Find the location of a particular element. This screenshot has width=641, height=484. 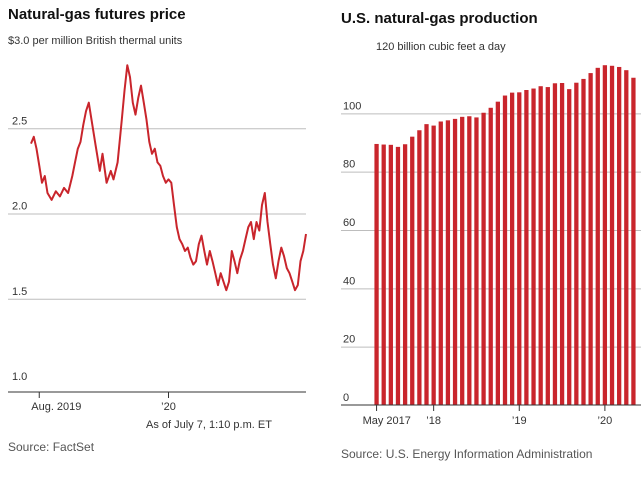

production-y-tick-label: 0 is located at coordinates (346, 398).